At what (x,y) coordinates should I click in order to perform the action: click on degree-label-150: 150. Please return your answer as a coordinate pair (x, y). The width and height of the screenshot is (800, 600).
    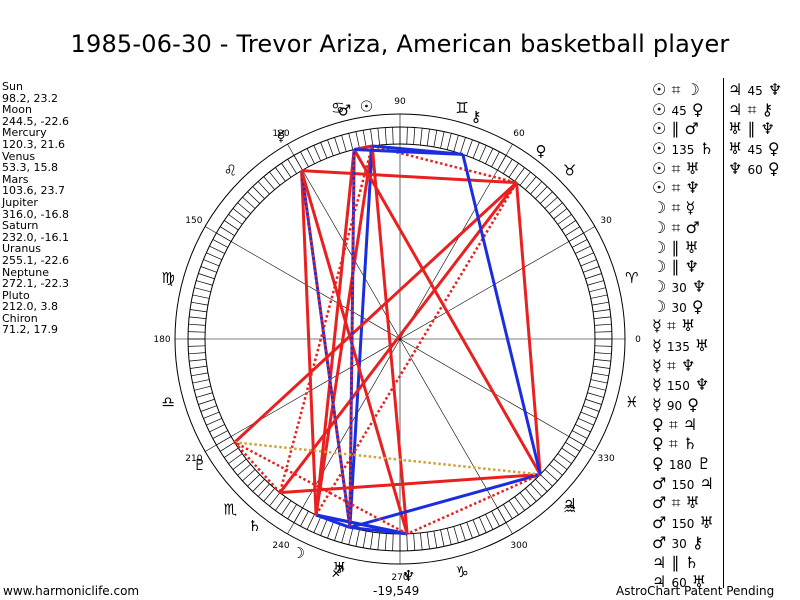
    Looking at the image, I should click on (193, 221).